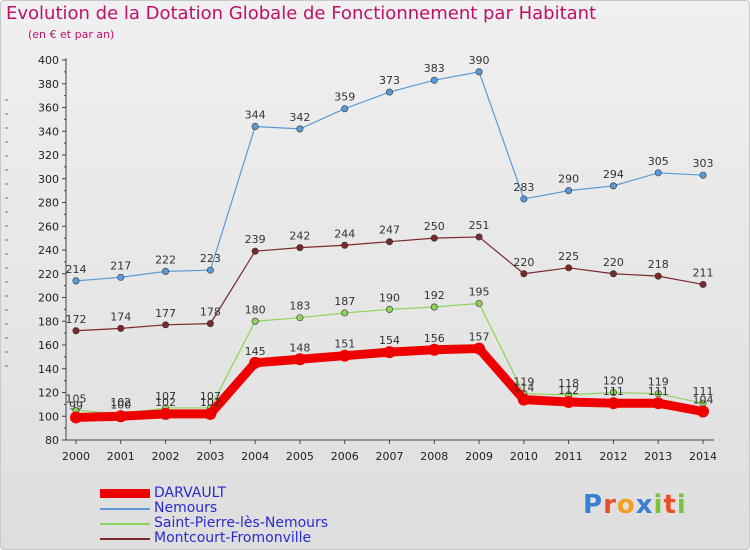 This screenshot has width=750, height=550. I want to click on data-label-darvault: 148, so click(299, 347).